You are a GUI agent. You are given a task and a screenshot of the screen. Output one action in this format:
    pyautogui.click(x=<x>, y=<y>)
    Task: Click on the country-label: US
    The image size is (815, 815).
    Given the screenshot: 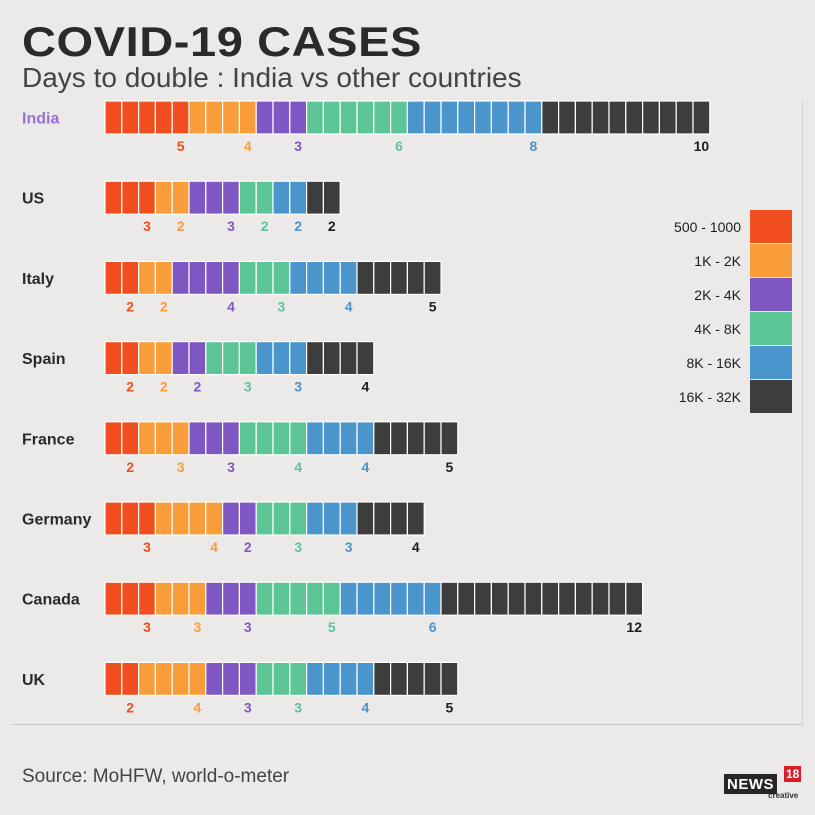 What is the action you would take?
    pyautogui.click(x=33, y=199)
    